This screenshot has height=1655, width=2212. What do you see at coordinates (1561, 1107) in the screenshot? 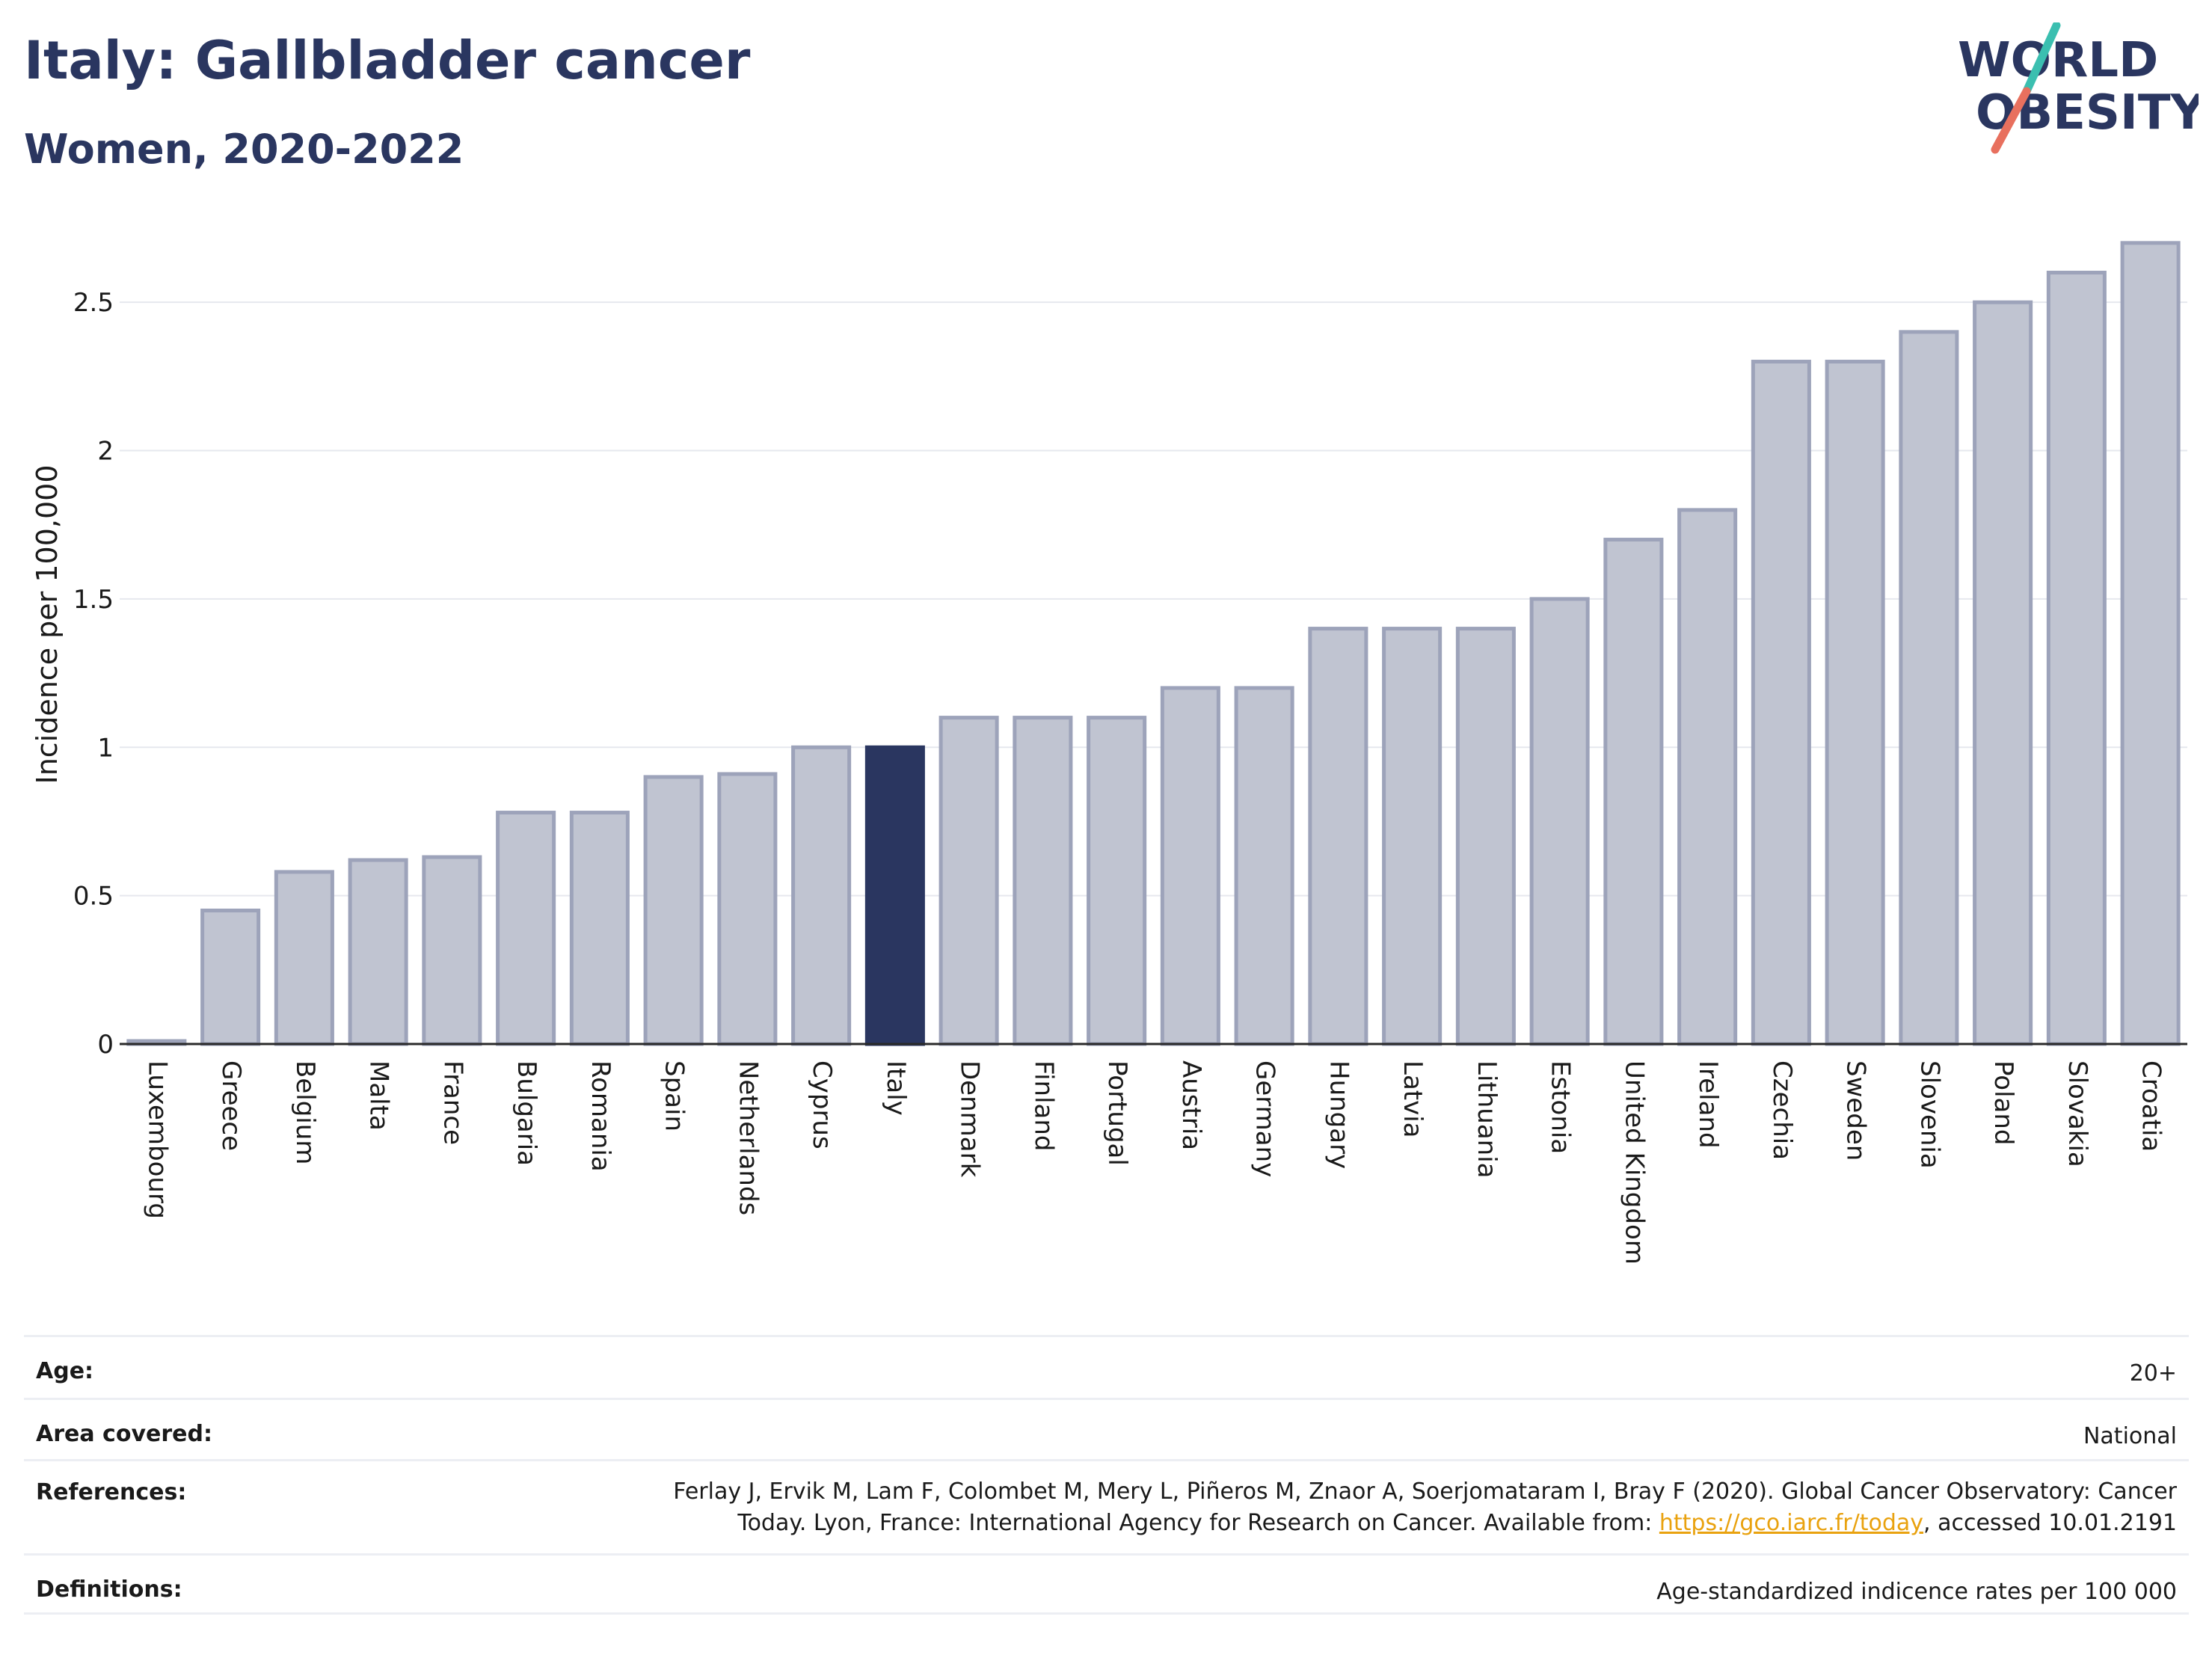
I see `x-tick-label: Estonia` at bounding box center [1561, 1107].